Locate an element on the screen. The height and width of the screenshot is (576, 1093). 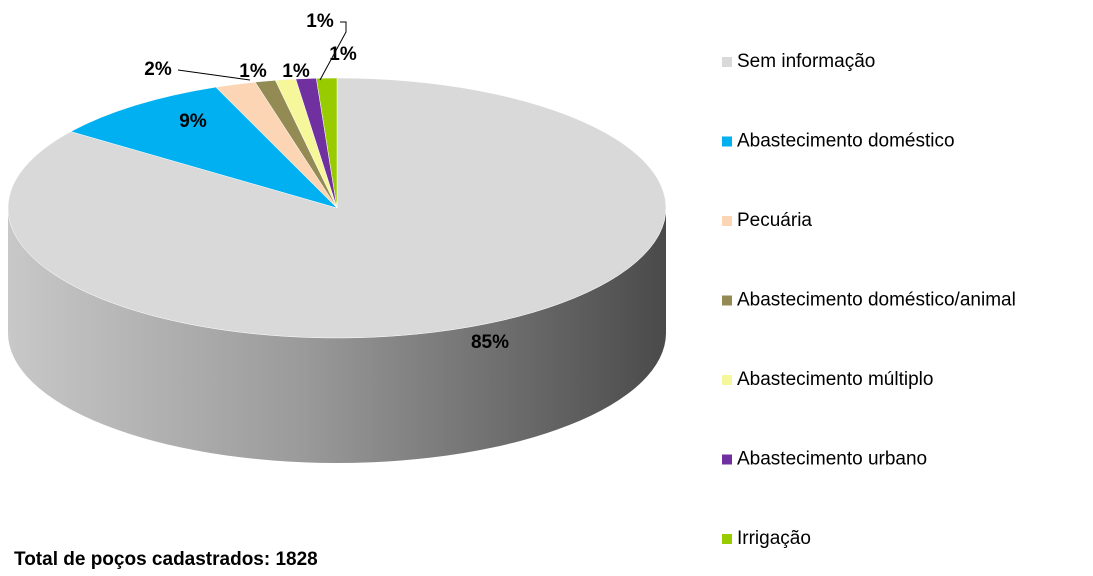
legend-label: Pecuária is located at coordinates (774, 220).